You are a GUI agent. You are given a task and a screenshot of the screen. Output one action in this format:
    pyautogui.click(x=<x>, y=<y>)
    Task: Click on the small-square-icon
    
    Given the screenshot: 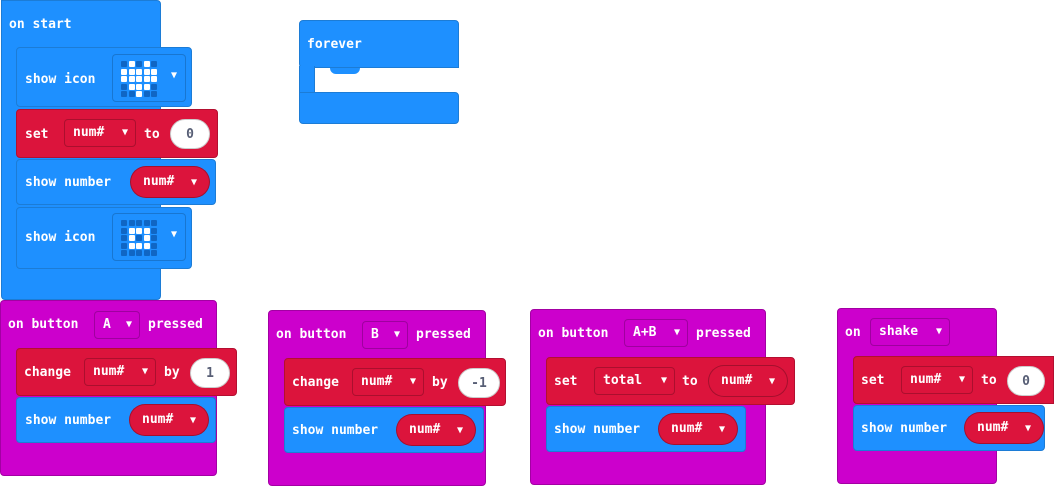 What is the action you would take?
    pyautogui.click(x=139, y=238)
    